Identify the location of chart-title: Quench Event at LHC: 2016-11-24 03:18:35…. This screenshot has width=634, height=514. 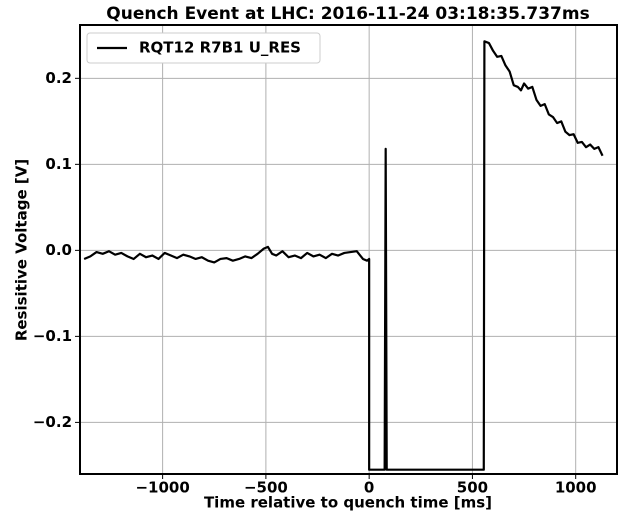
(347, 14).